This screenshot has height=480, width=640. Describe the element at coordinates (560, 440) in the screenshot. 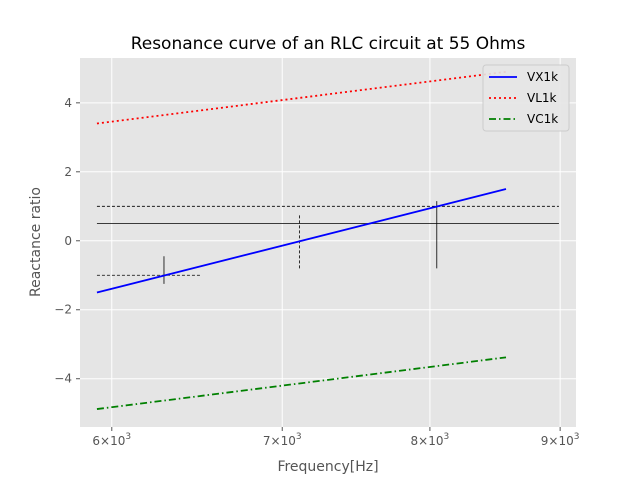

I see `x-tick-label: 9×10³` at that location.